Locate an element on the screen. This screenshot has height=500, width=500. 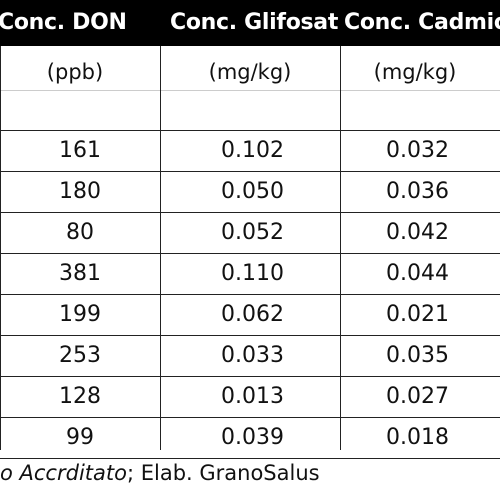
header-conc-glifosato: Conc. Glifosato is located at coordinates (254, 22).